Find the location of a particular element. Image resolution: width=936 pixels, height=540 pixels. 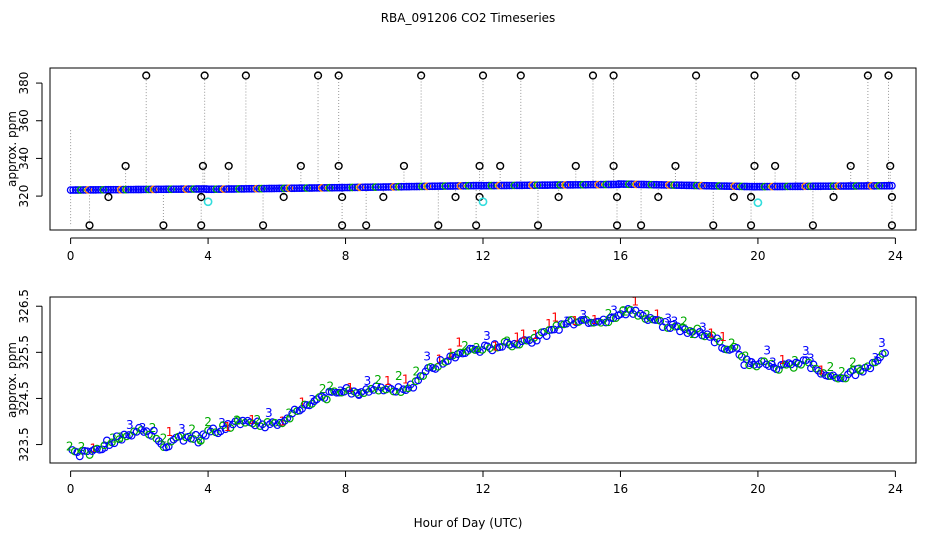

bottom-x-tick-label: 4 is located at coordinates (208, 489).